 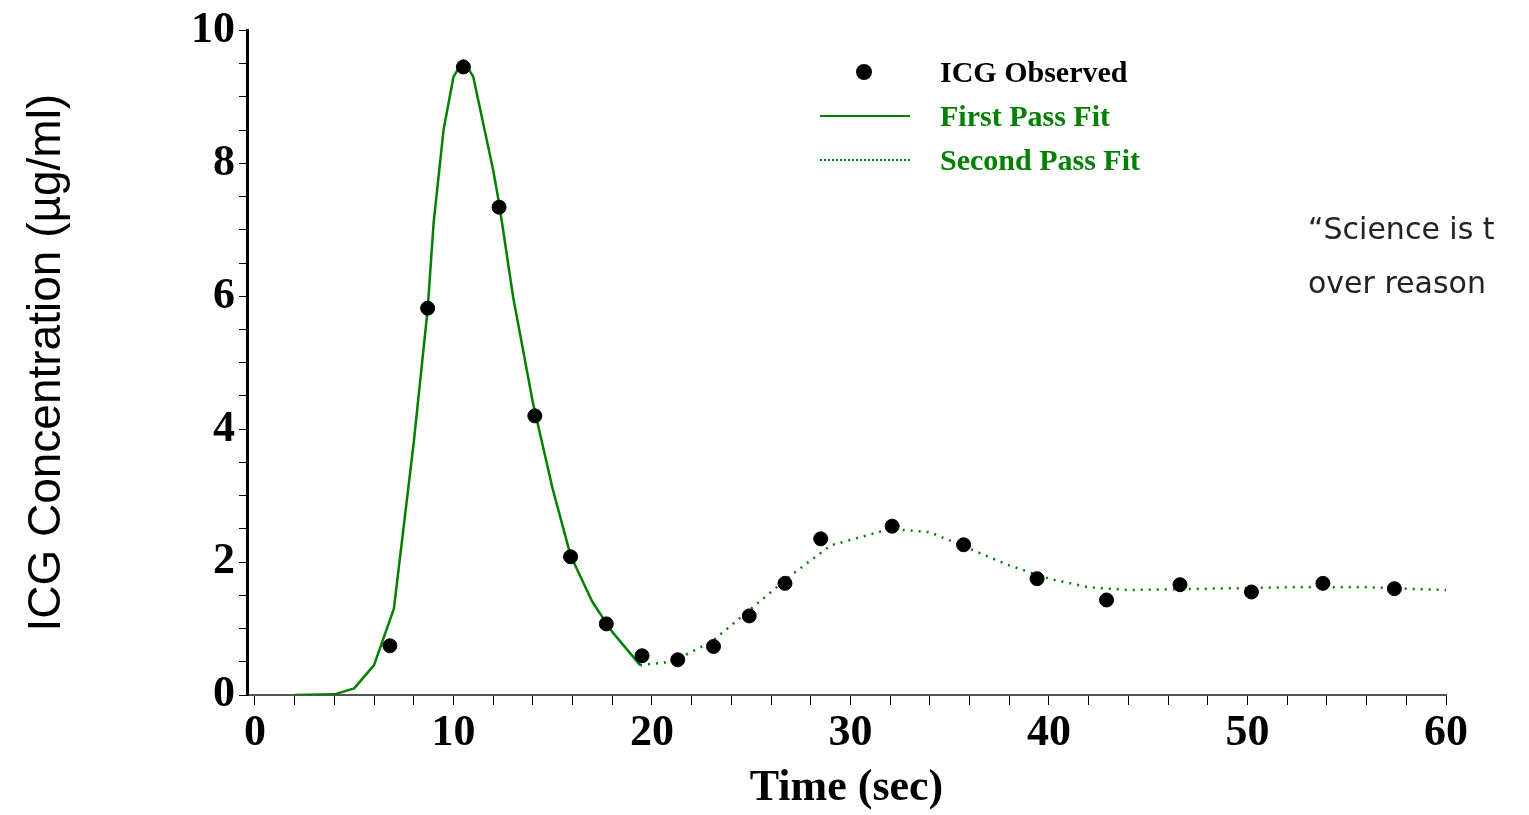 What do you see at coordinates (1446, 730) in the screenshot?
I see `x-tick-label: 60` at bounding box center [1446, 730].